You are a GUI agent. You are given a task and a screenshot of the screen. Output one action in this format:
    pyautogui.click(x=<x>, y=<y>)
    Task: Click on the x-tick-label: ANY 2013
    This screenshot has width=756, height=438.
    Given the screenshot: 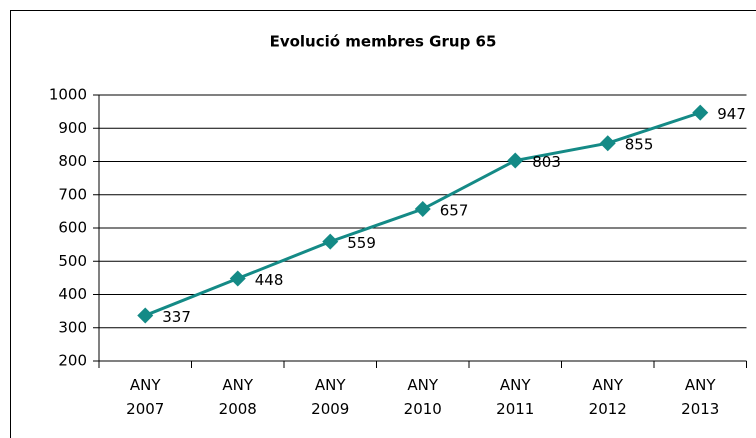 What is the action you would take?
    pyautogui.click(x=700, y=397)
    